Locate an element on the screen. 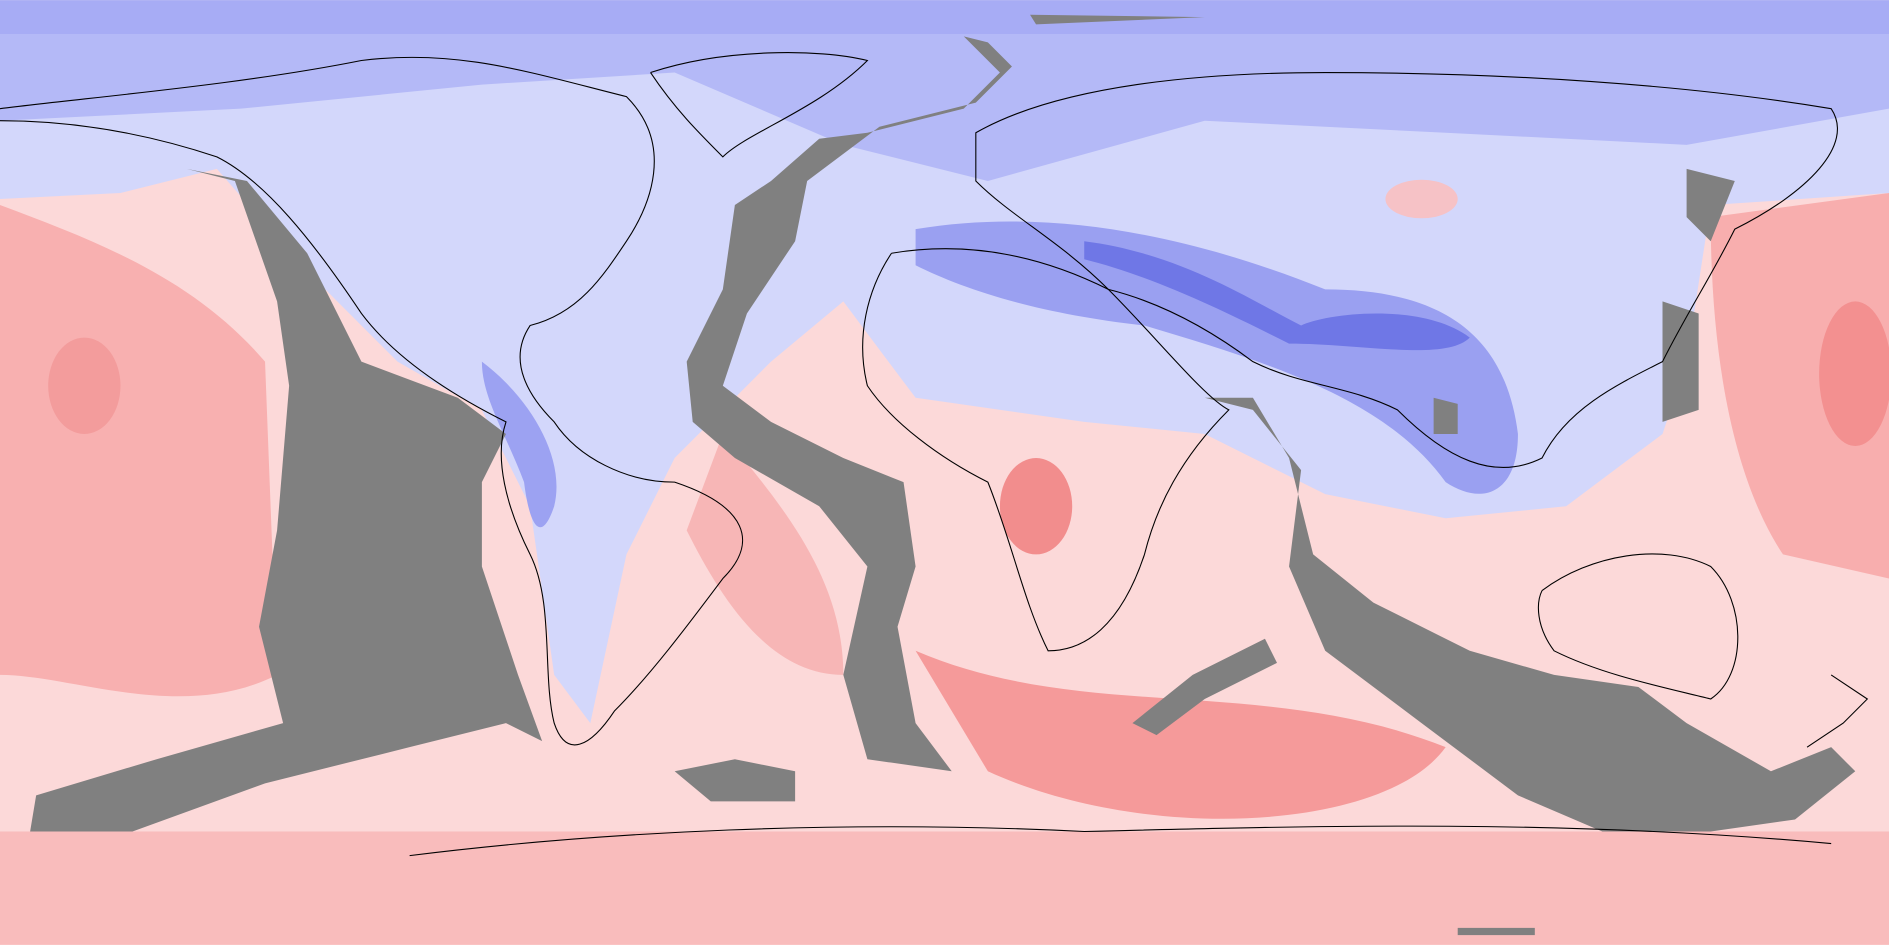 The height and width of the screenshot is (945, 1889). southern-band is located at coordinates (944, 888).